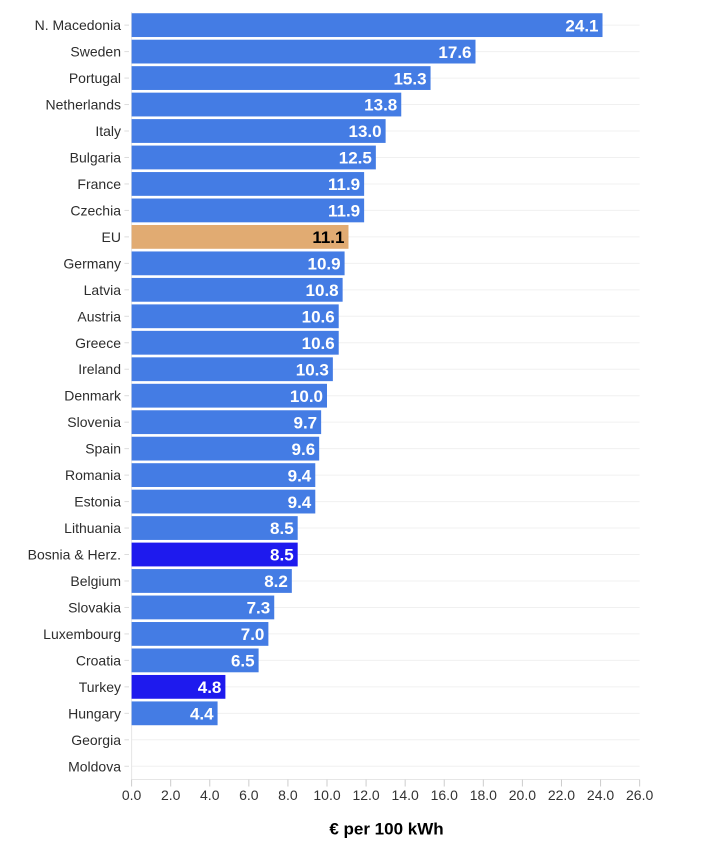 The width and height of the screenshot is (714, 853). Describe the element at coordinates (304, 449) in the screenshot. I see `svg-text: 9.6` at that location.